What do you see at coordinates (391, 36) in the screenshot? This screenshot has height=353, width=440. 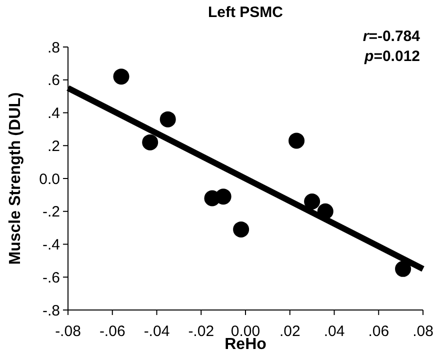 I see `text: r=-0.784` at bounding box center [391, 36].